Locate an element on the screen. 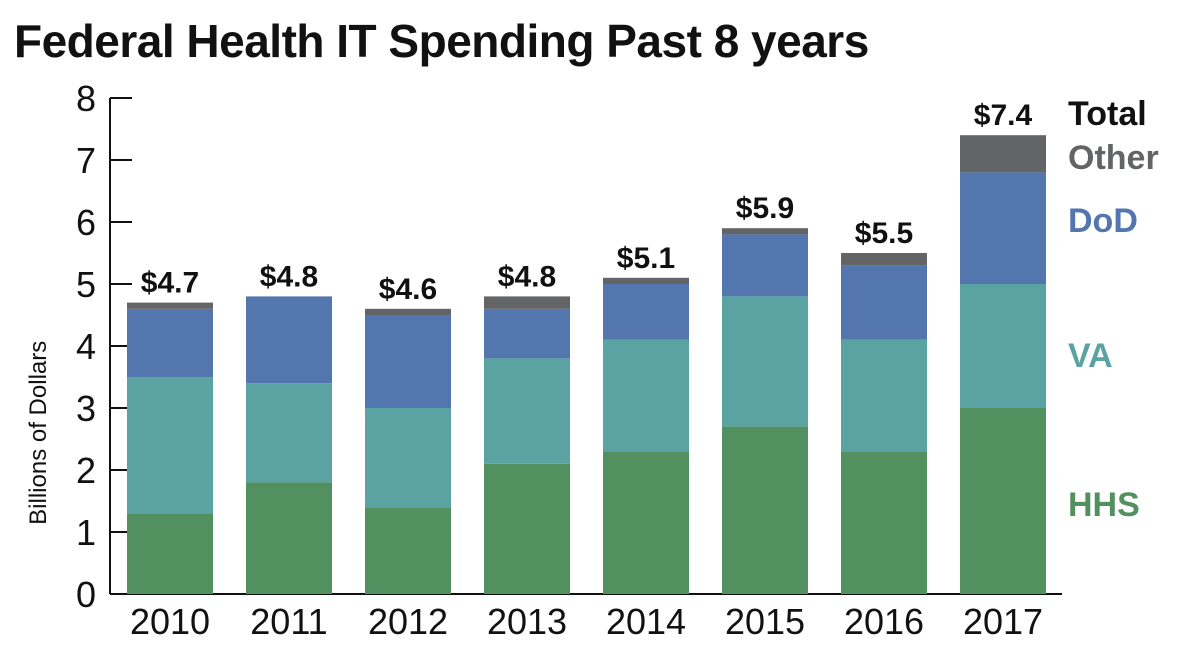 This screenshot has width=1200, height=672. total-data-label: $7.4 is located at coordinates (1003, 115).